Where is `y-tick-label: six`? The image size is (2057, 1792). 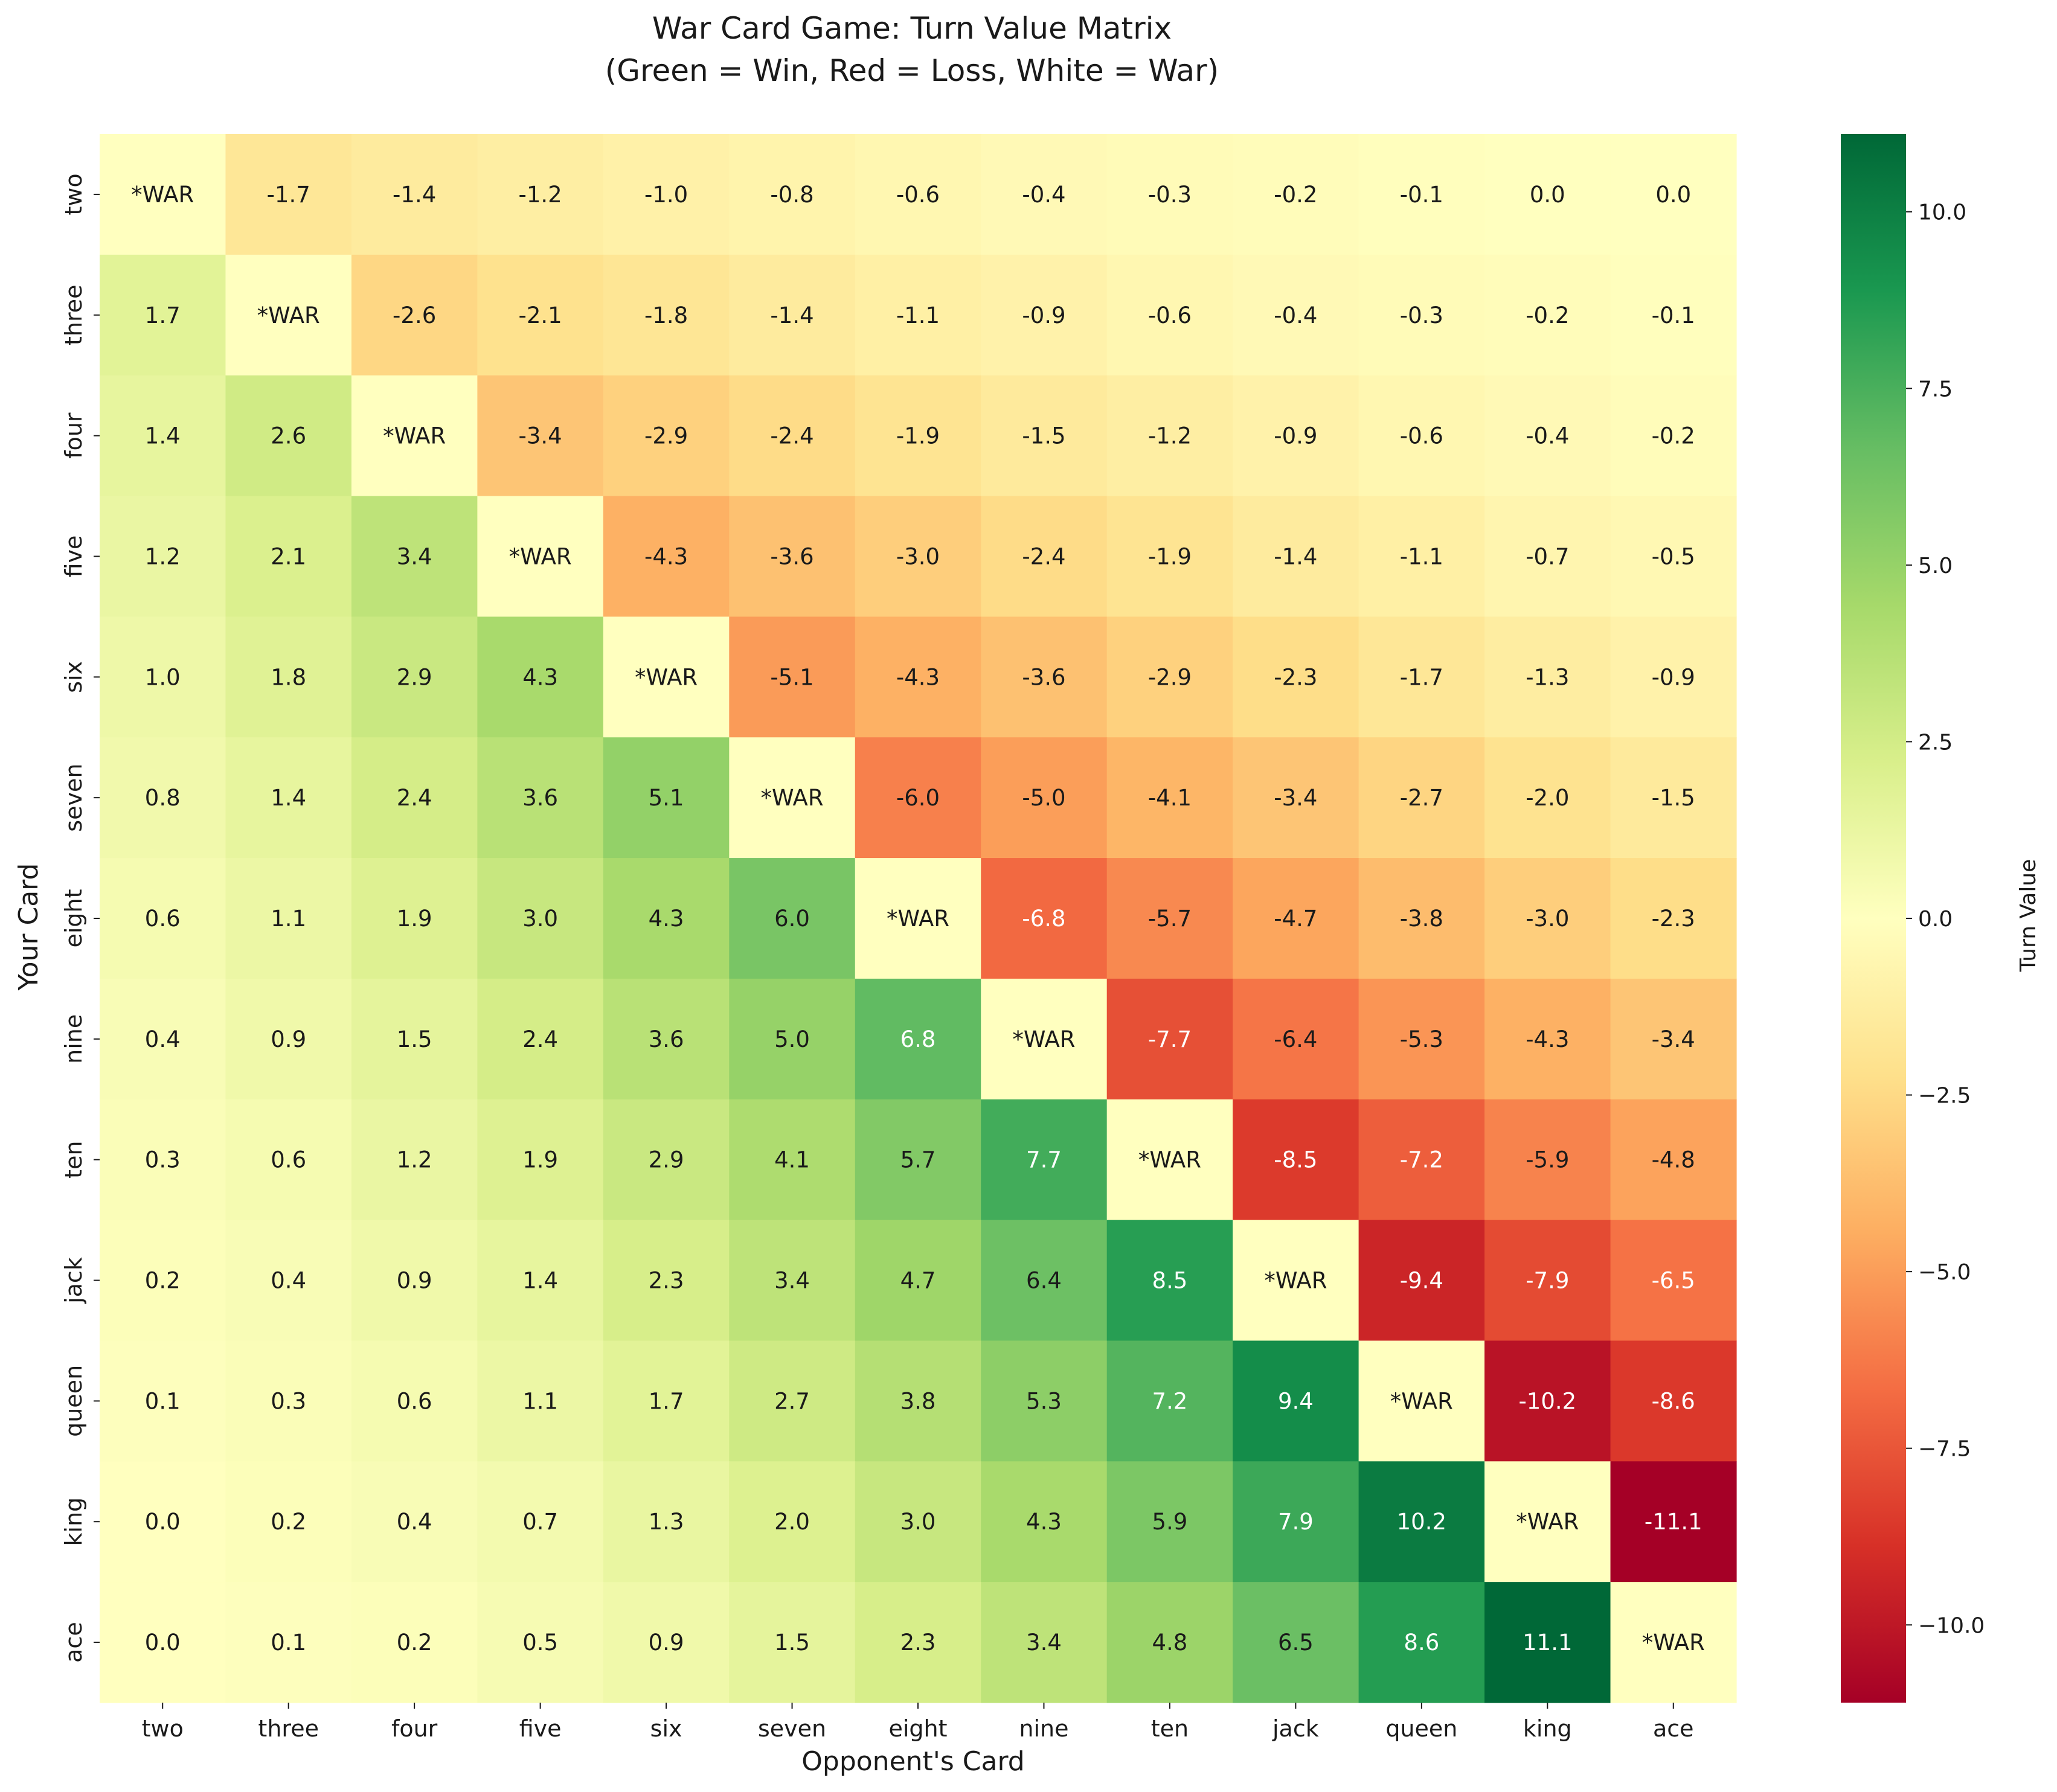 y-tick-label: six is located at coordinates (73, 677).